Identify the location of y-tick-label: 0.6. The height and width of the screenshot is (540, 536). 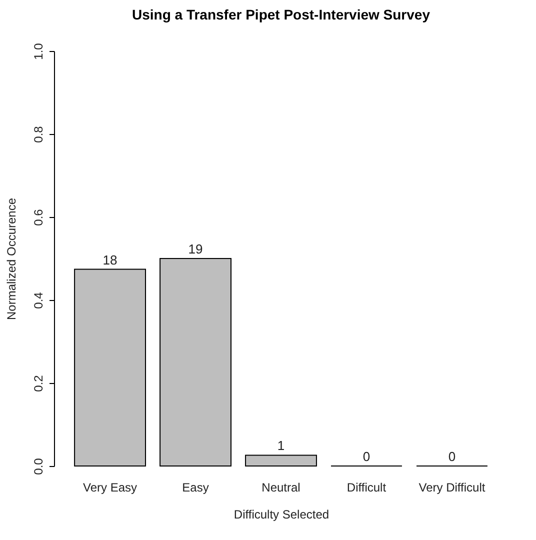
(39, 217).